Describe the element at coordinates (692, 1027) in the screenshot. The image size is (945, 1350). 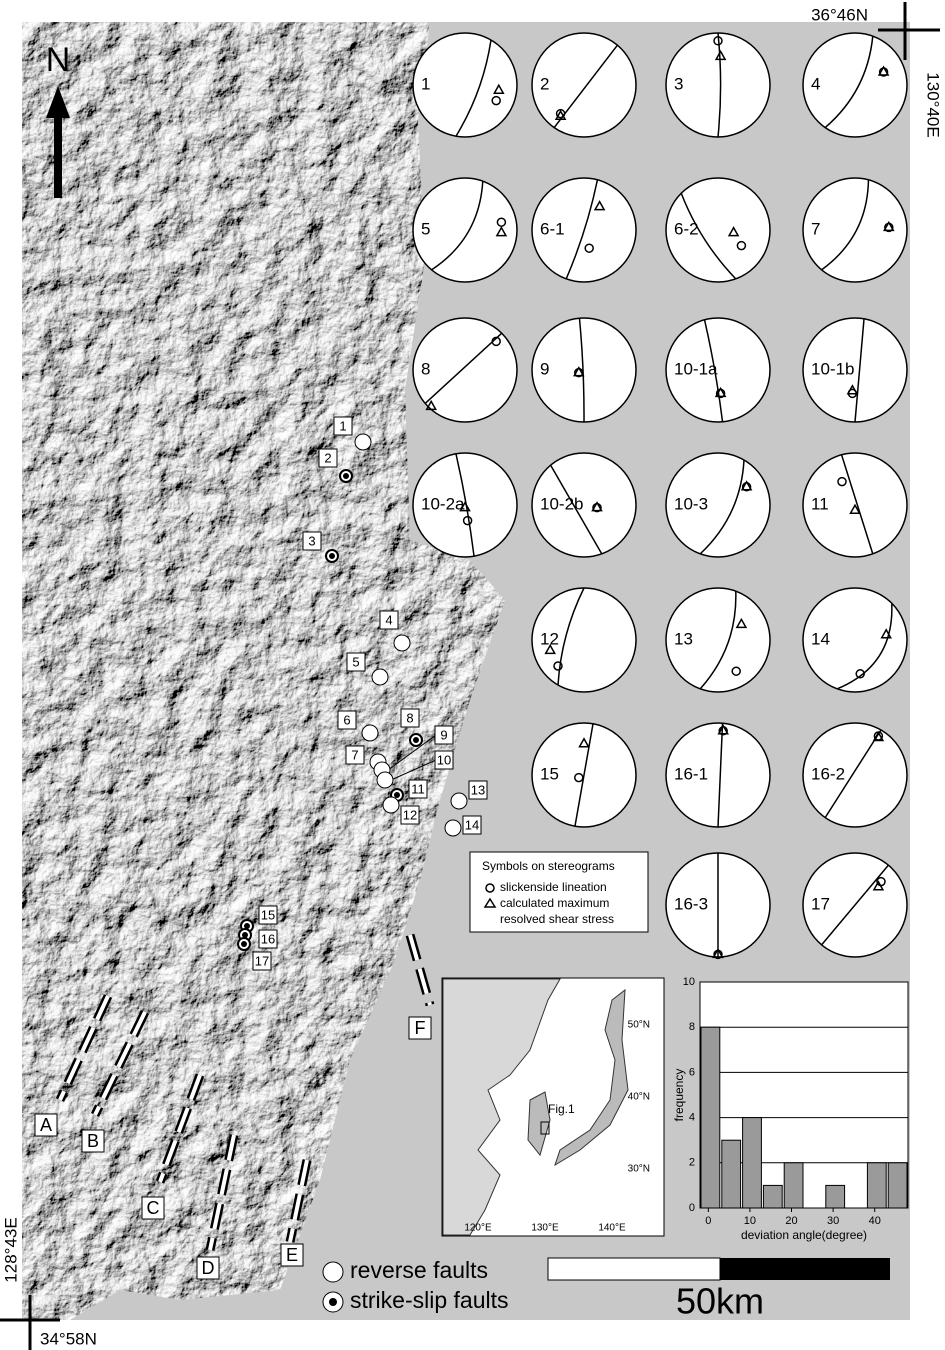
I see `y-tick-label: 8` at that location.